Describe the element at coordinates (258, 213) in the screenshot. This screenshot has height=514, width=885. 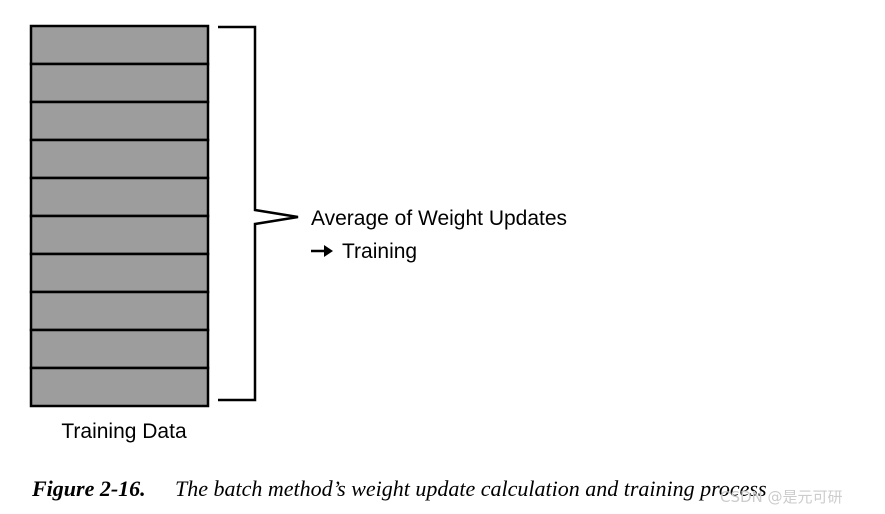
I see `bracket` at that location.